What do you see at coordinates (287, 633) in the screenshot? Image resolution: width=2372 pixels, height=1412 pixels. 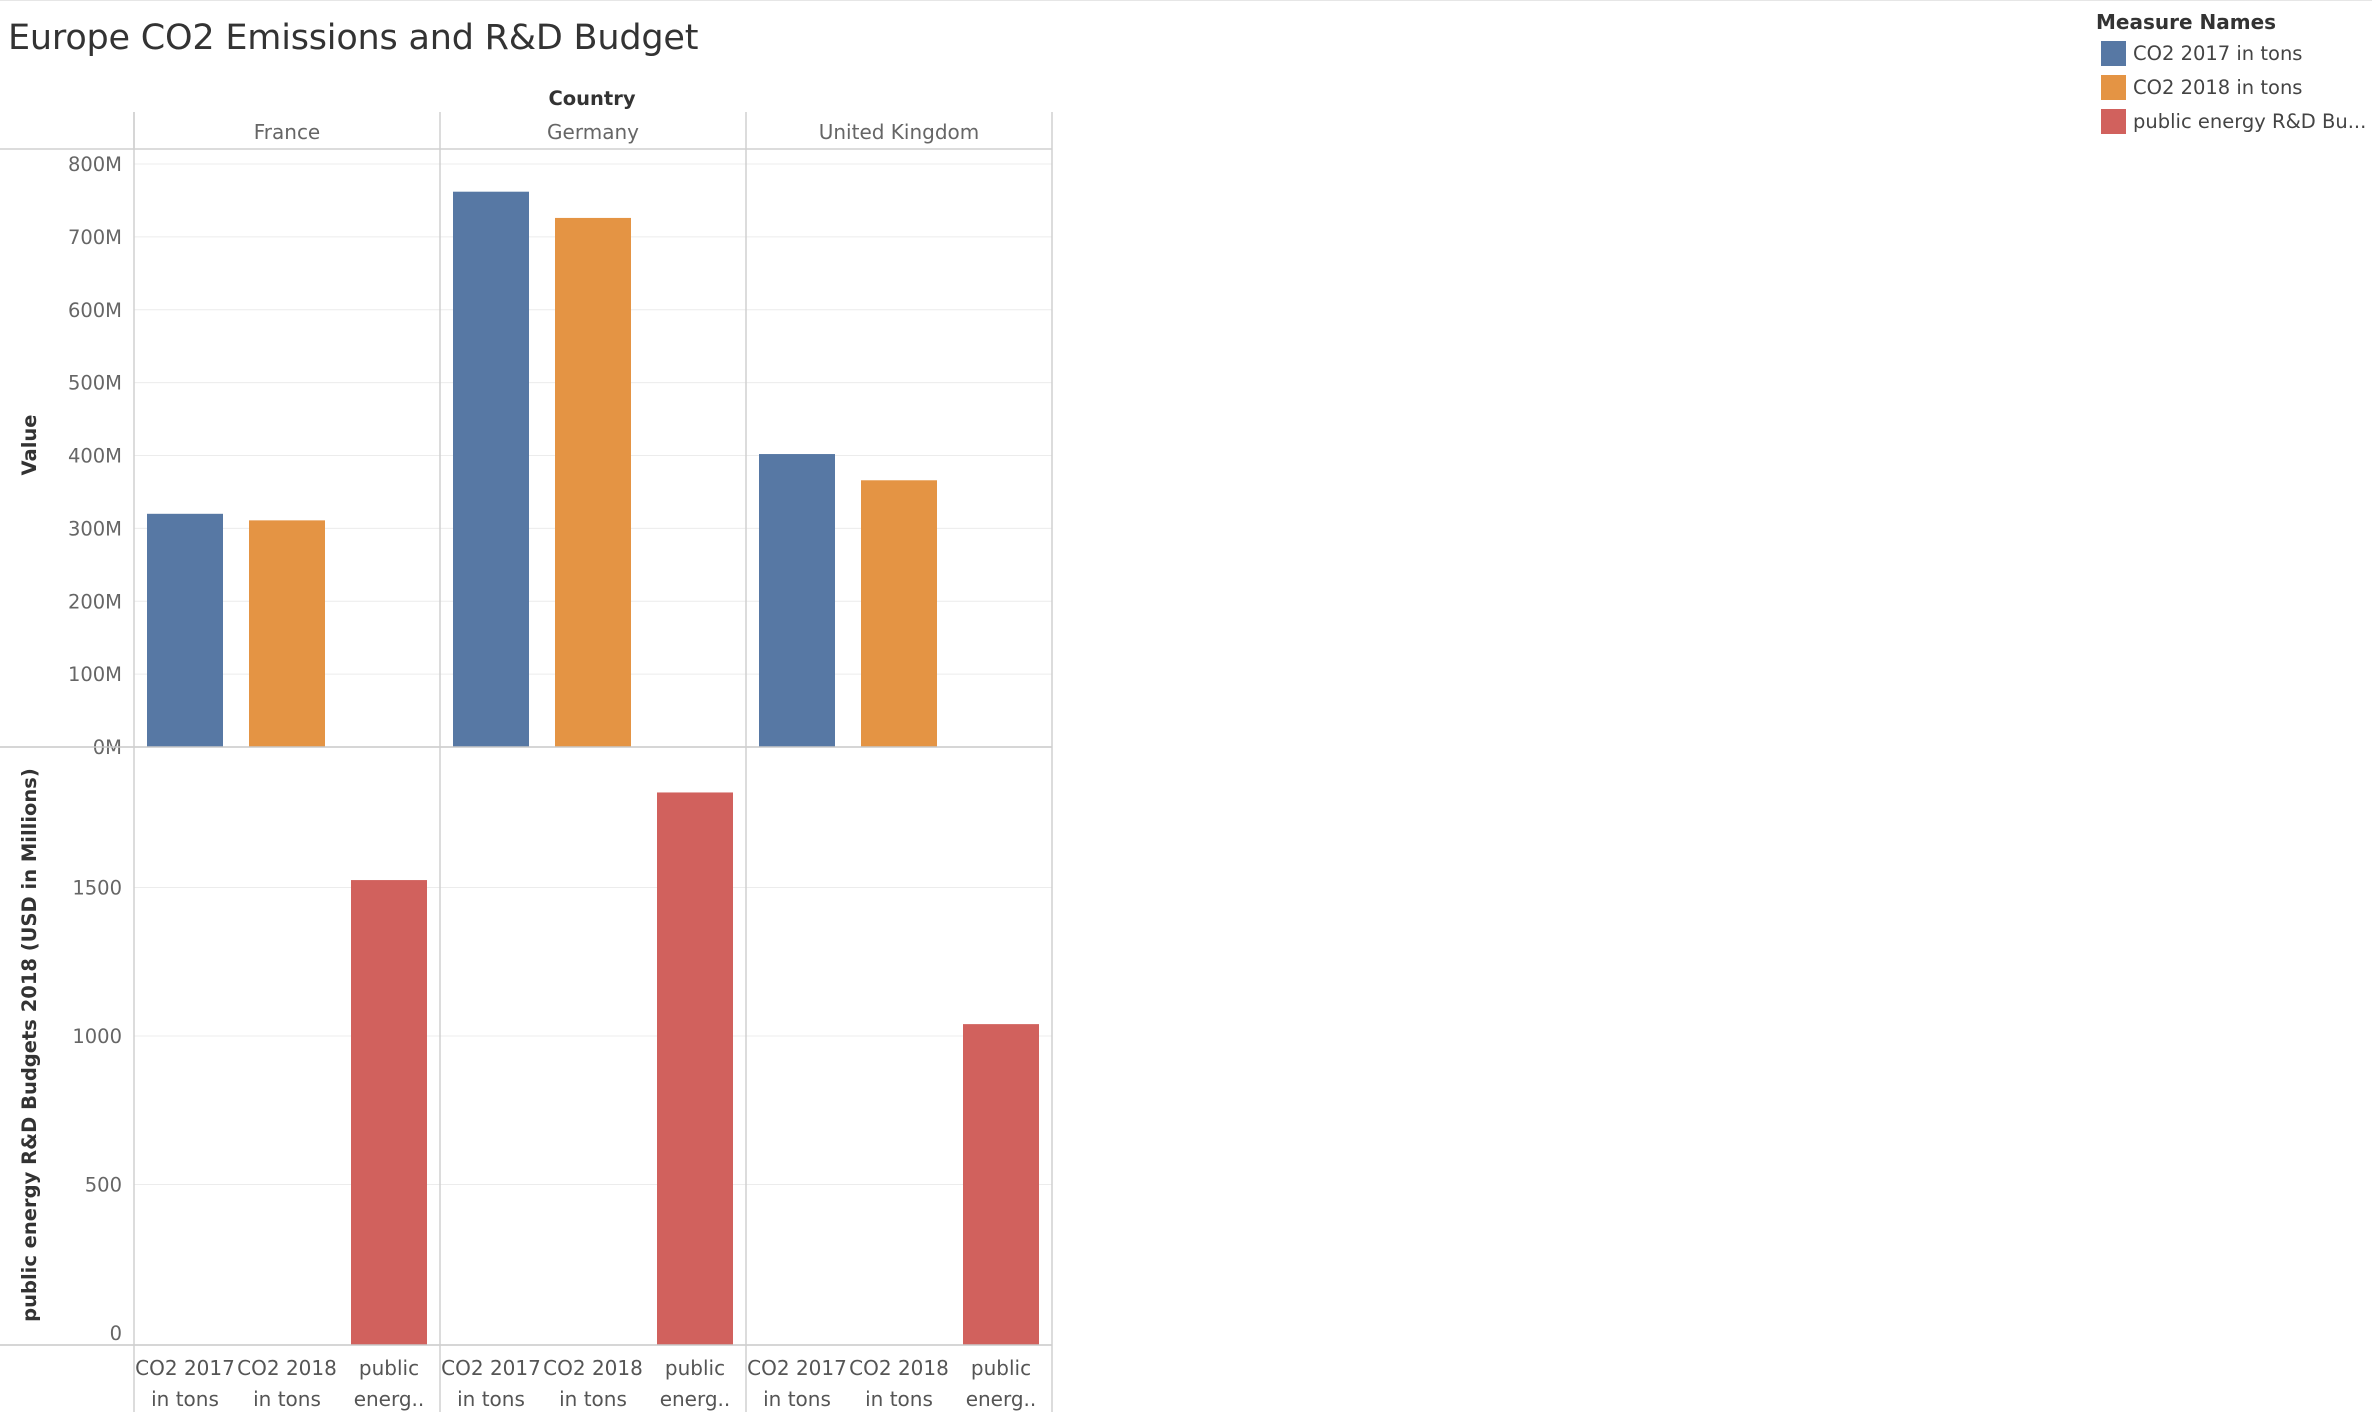 I see `bar-co2-2018-in-tons-france` at bounding box center [287, 633].